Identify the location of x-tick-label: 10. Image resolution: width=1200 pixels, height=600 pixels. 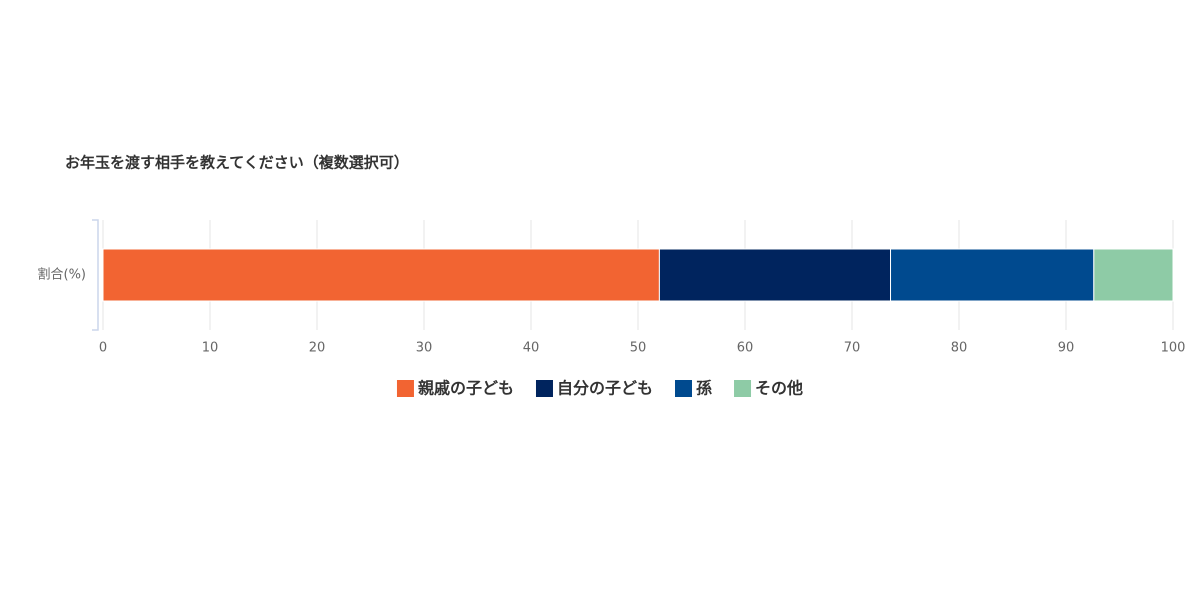
(210, 348).